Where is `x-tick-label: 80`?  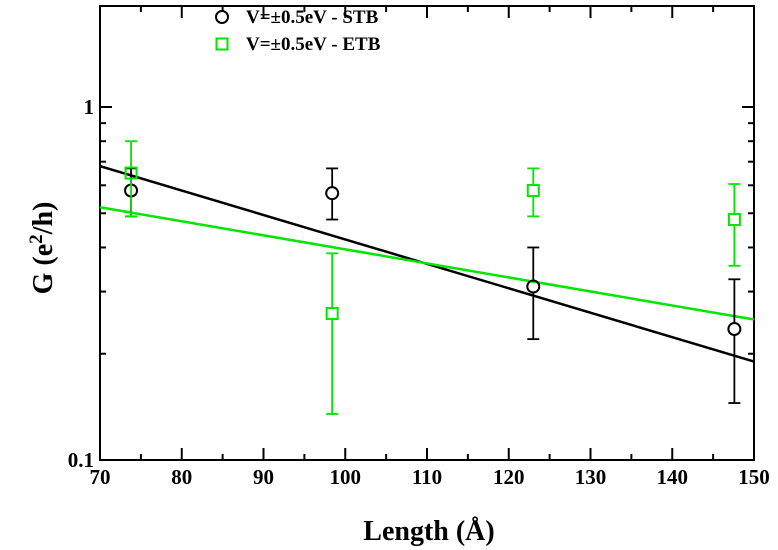 x-tick-label: 80 is located at coordinates (181, 477).